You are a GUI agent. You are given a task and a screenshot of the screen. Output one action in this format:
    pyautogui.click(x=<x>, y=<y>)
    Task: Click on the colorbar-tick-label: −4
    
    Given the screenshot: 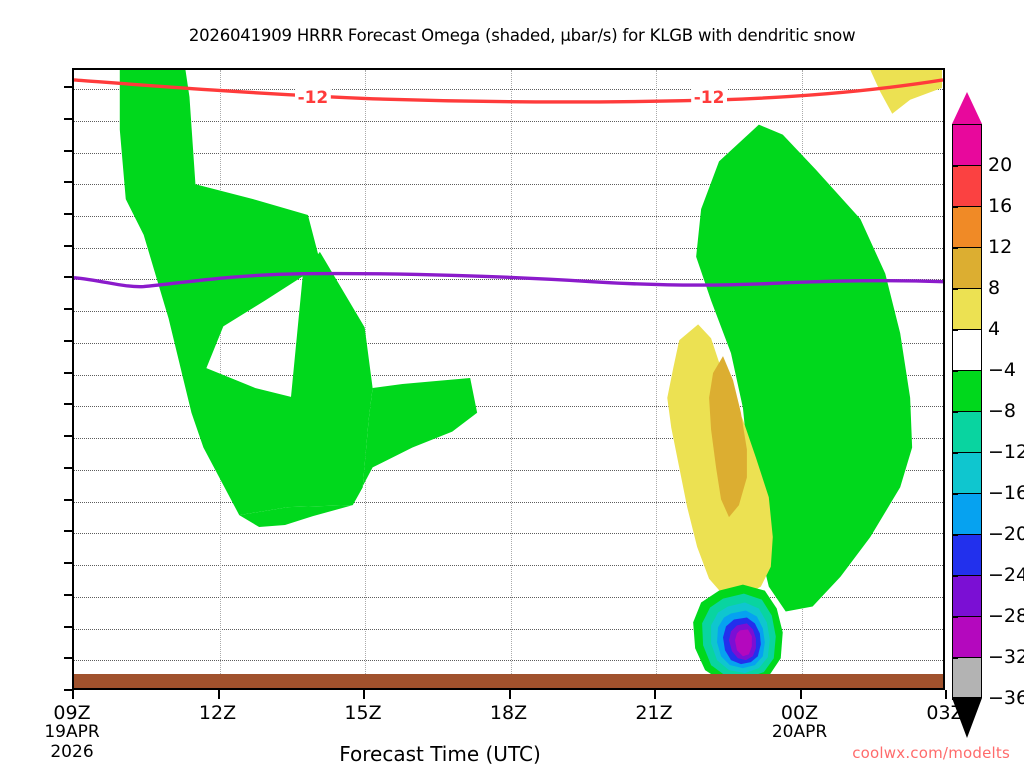 What is the action you would take?
    pyautogui.click(x=1002, y=370)
    